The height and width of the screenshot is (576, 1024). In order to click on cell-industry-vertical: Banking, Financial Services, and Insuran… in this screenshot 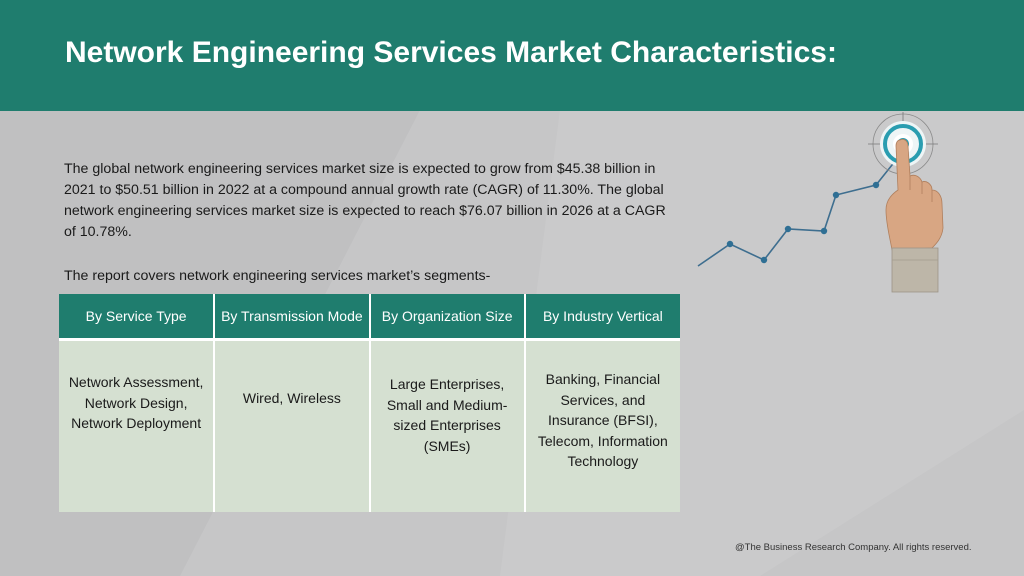, I will do `click(602, 425)`.